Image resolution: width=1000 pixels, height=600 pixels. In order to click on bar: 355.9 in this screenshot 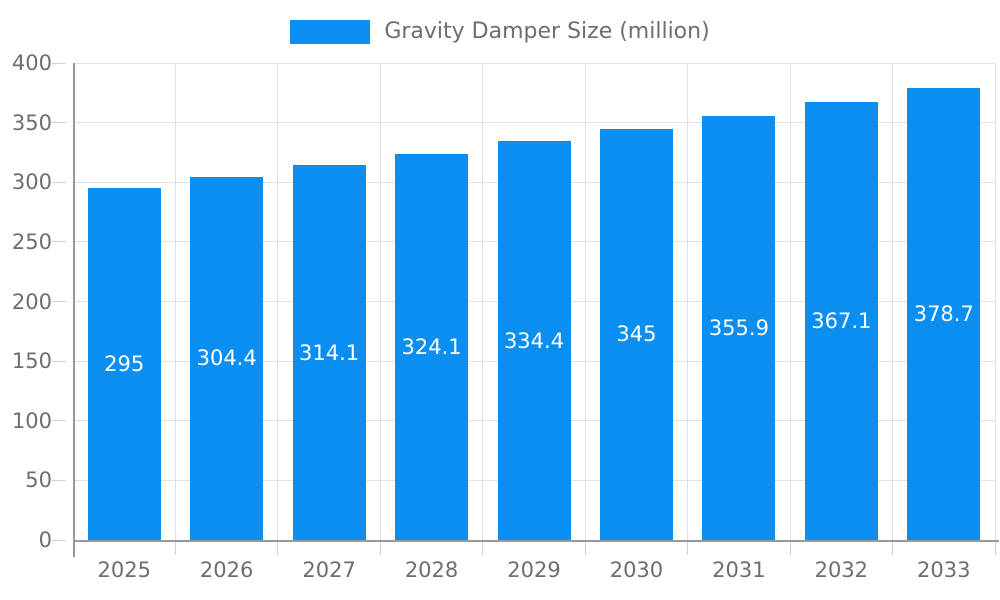, I will do `click(739, 327)`.